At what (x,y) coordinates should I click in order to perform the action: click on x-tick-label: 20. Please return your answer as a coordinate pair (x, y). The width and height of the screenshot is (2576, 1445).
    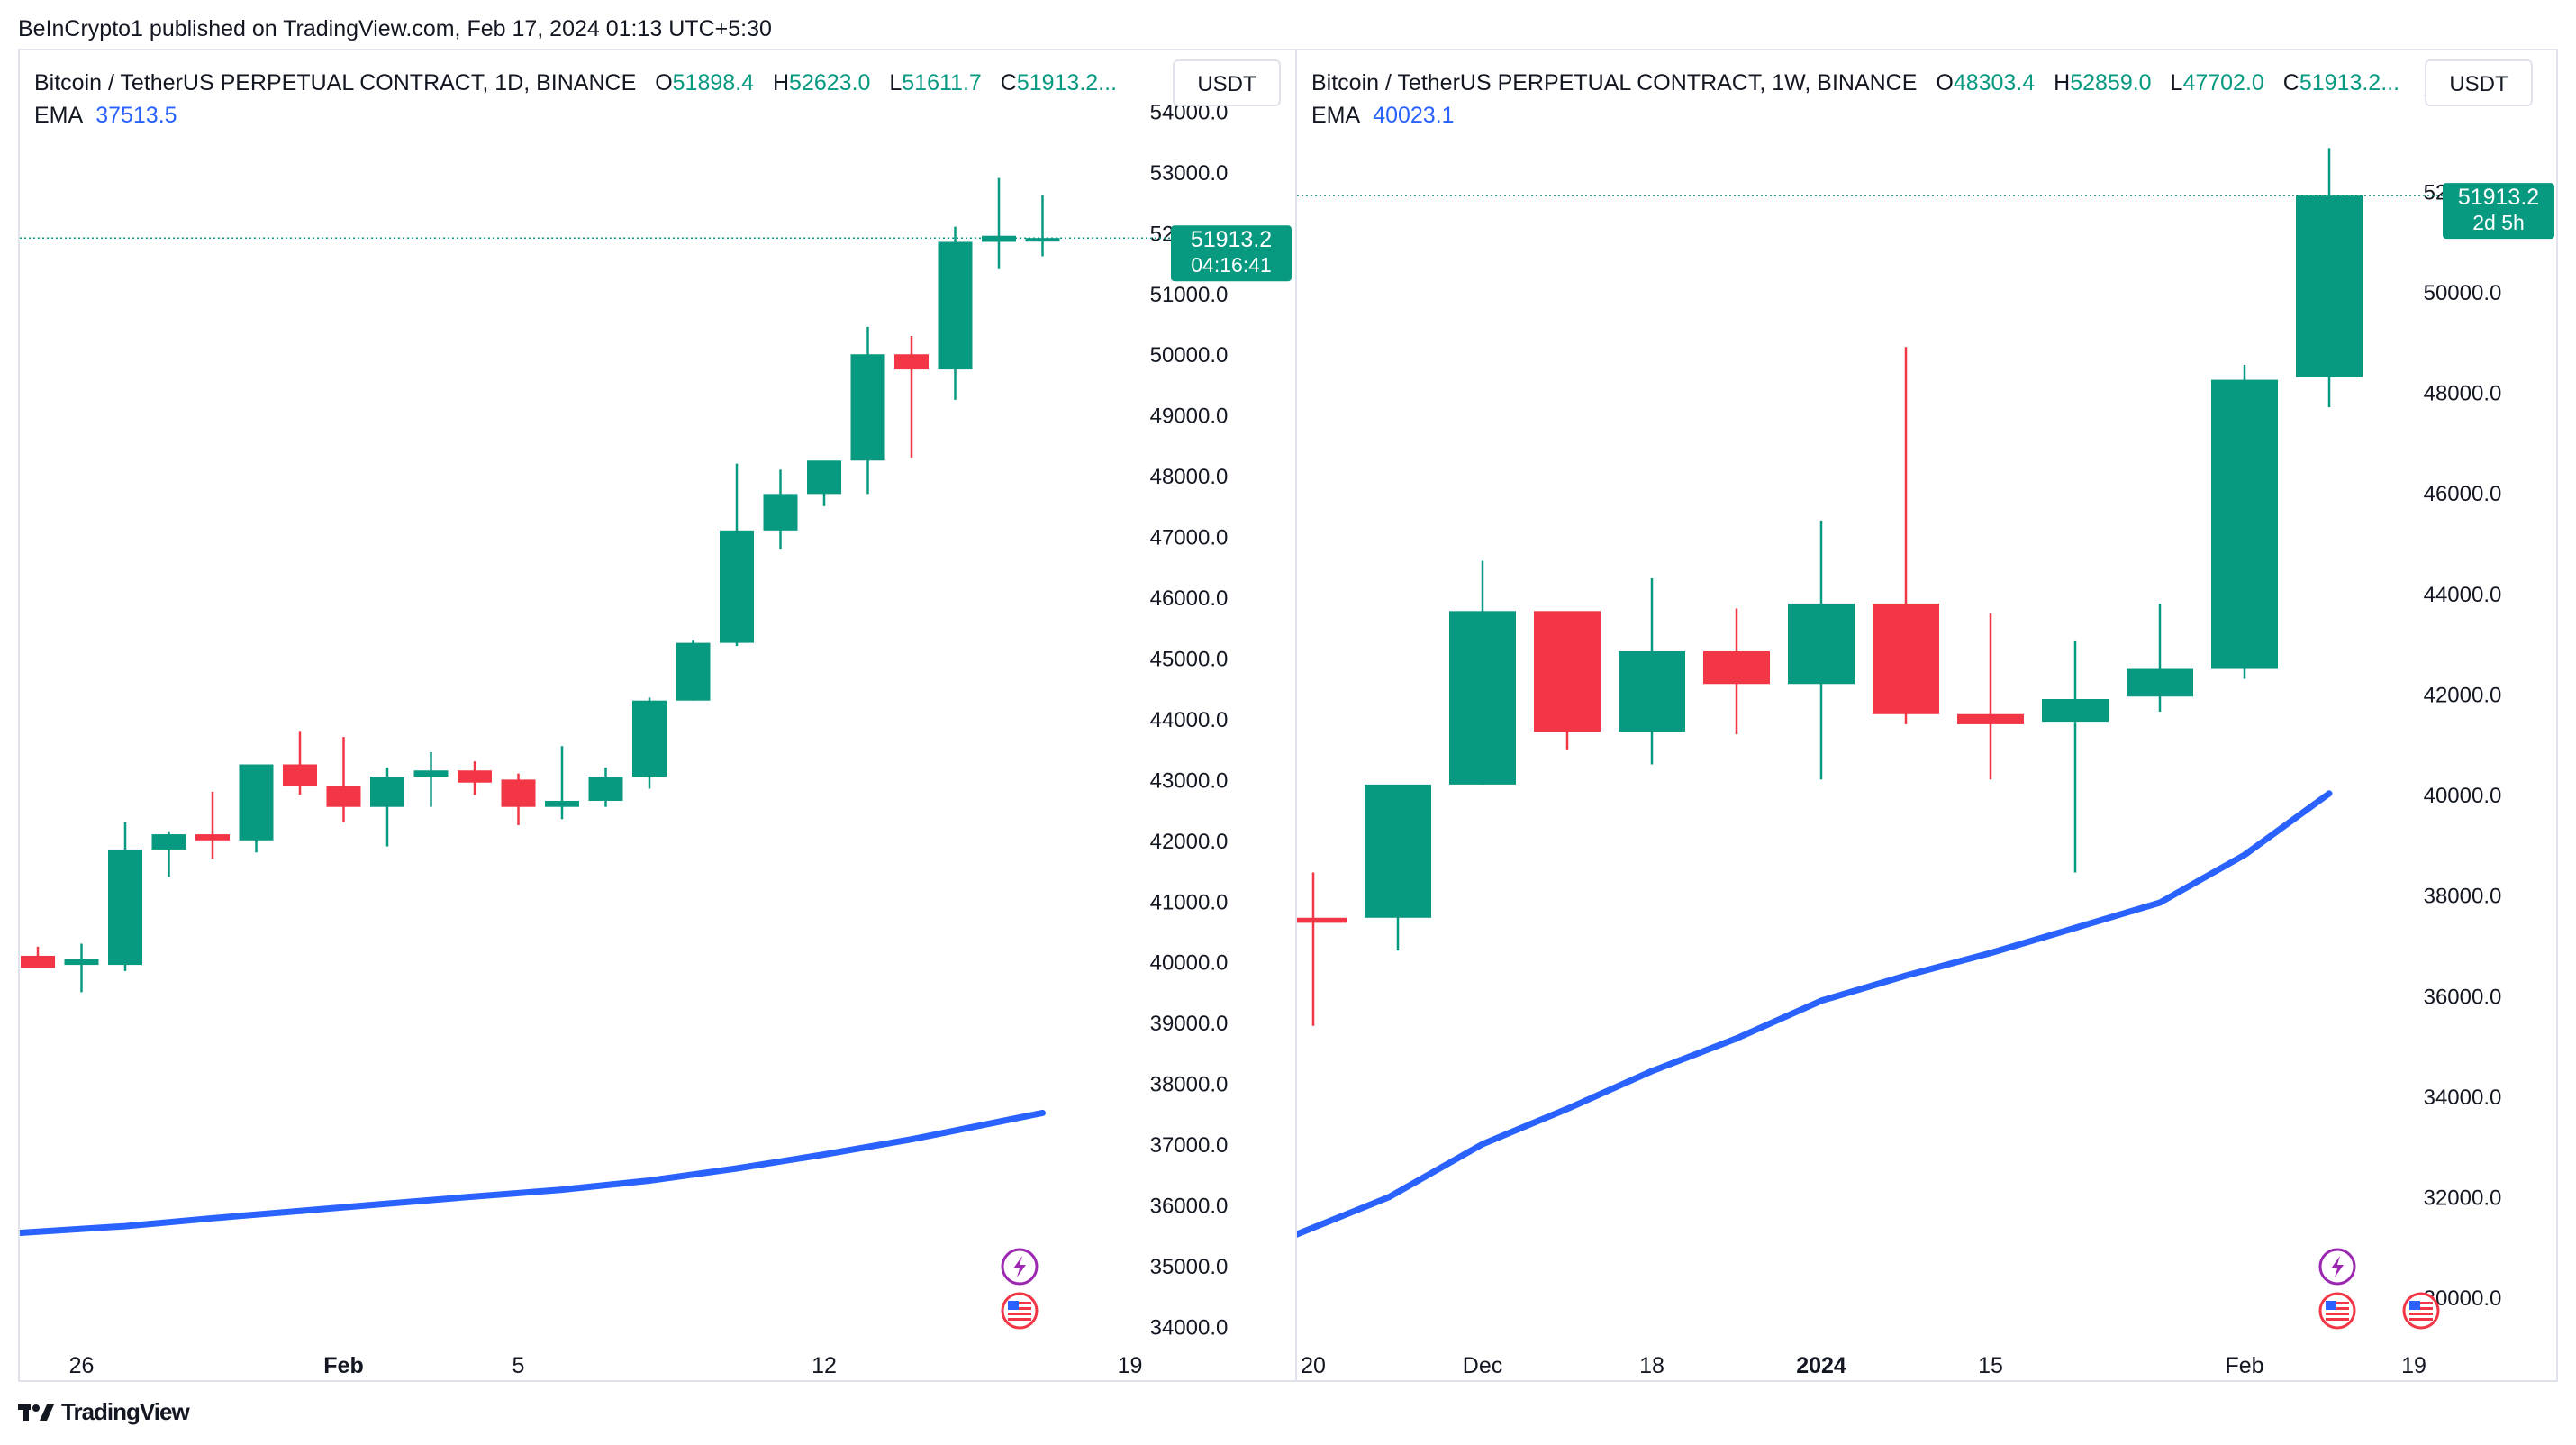
    Looking at the image, I should click on (1313, 1365).